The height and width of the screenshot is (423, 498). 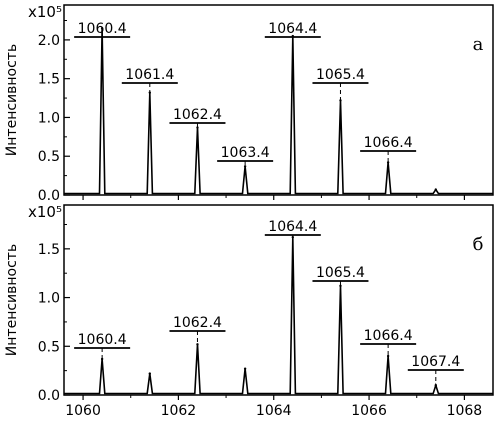 I want to click on peak-label: 1061.4, so click(x=149, y=75).